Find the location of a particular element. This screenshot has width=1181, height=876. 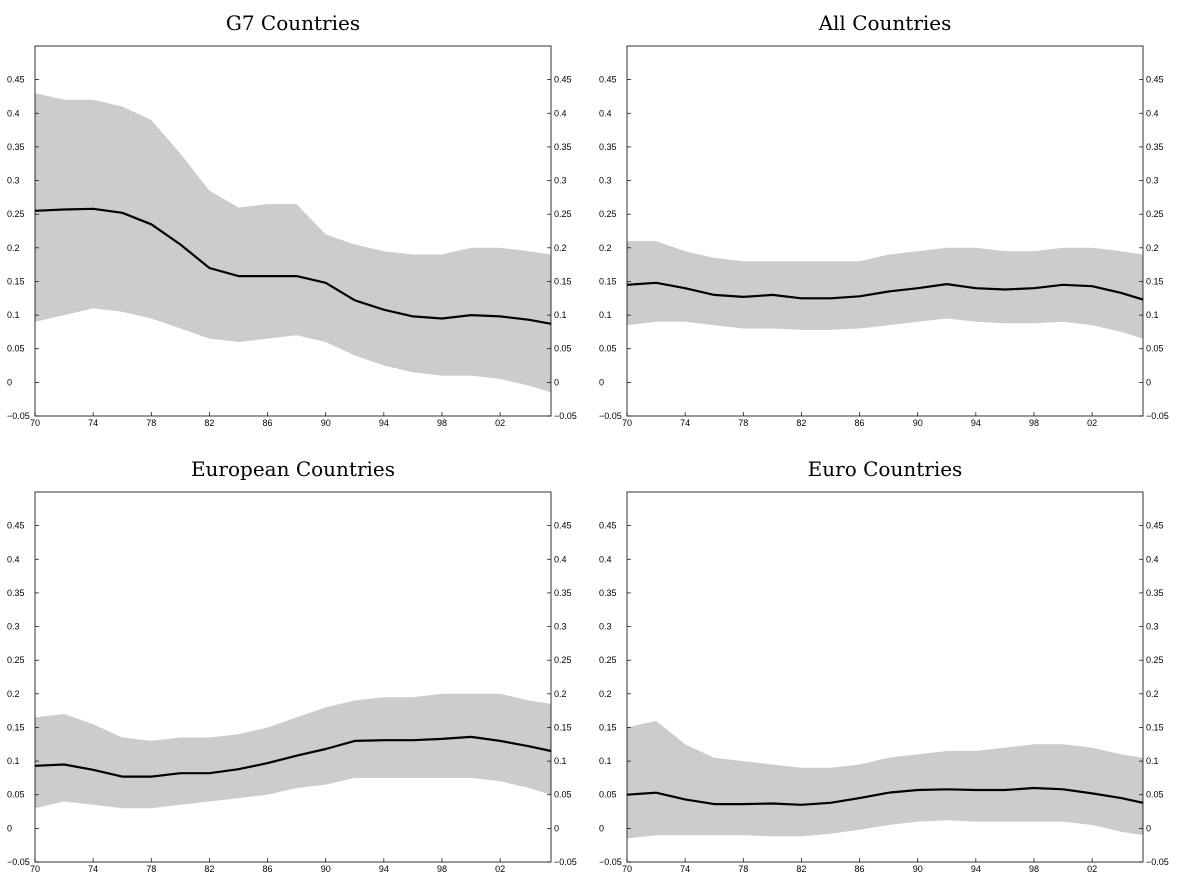

y-tick-label-right: 0.2 is located at coordinates (1152, 694).